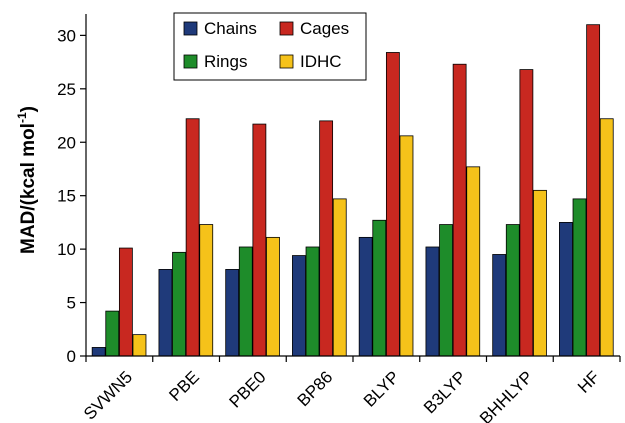 The image size is (625, 423). What do you see at coordinates (579, 277) in the screenshot?
I see `bar-hf-rings` at bounding box center [579, 277].